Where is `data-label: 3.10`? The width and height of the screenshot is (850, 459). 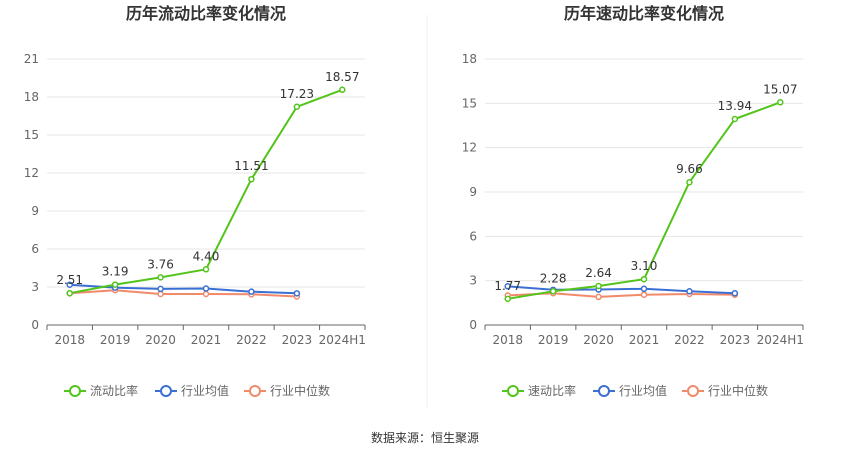
data-label: 3.10 is located at coordinates (644, 266).